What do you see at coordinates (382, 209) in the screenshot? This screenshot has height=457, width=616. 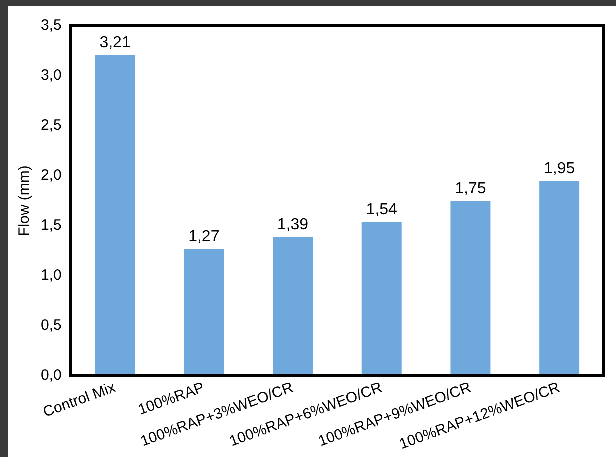 I see `data-label: 1,54` at bounding box center [382, 209].